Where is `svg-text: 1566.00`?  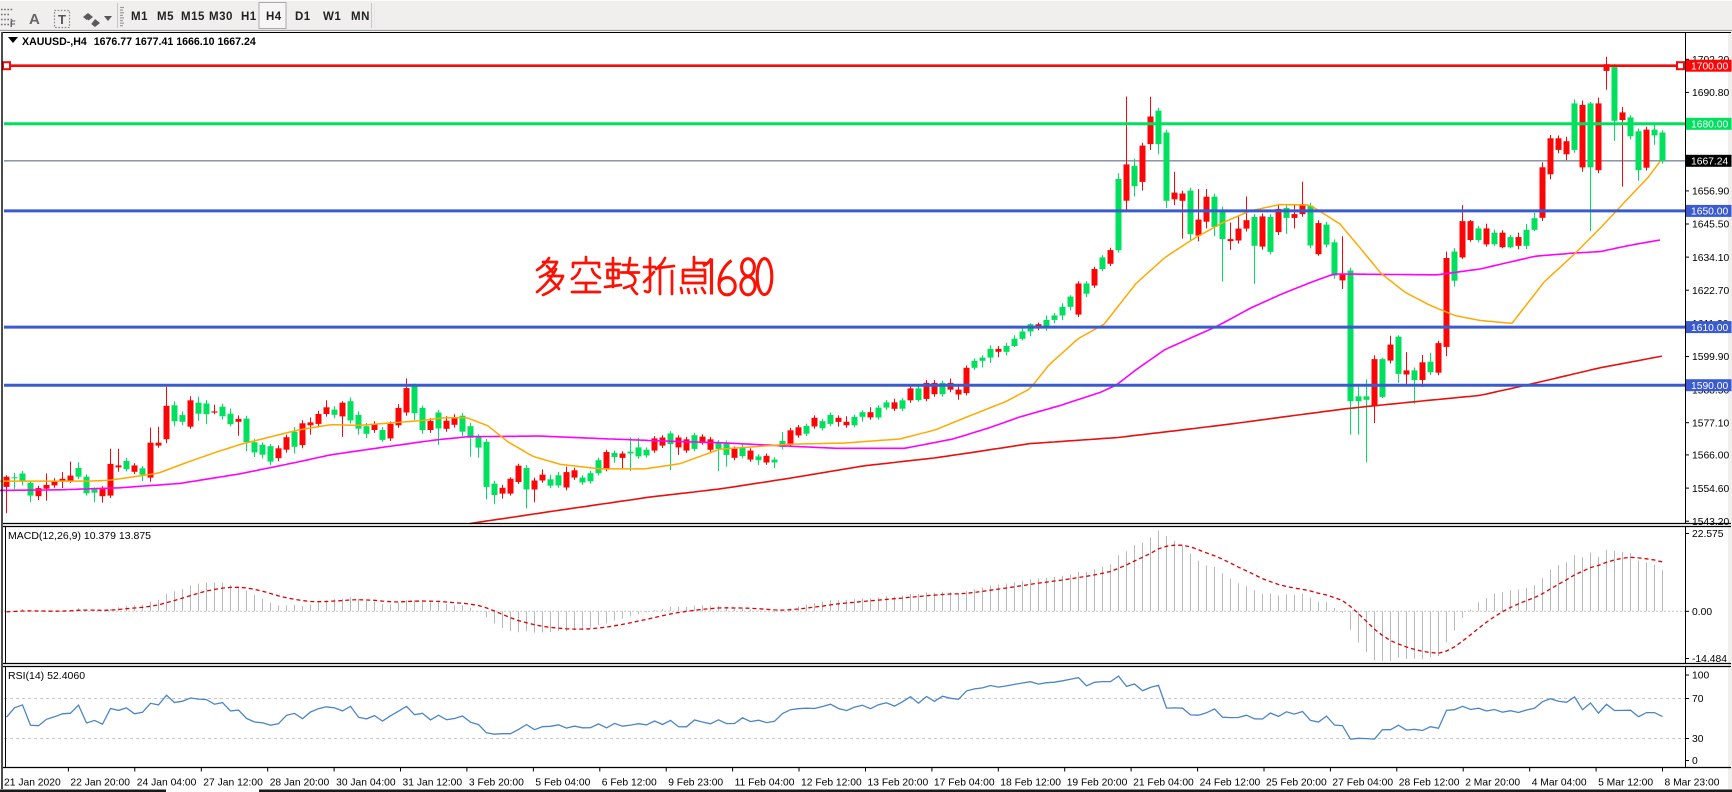
svg-text: 1566.00 is located at coordinates (1710, 456).